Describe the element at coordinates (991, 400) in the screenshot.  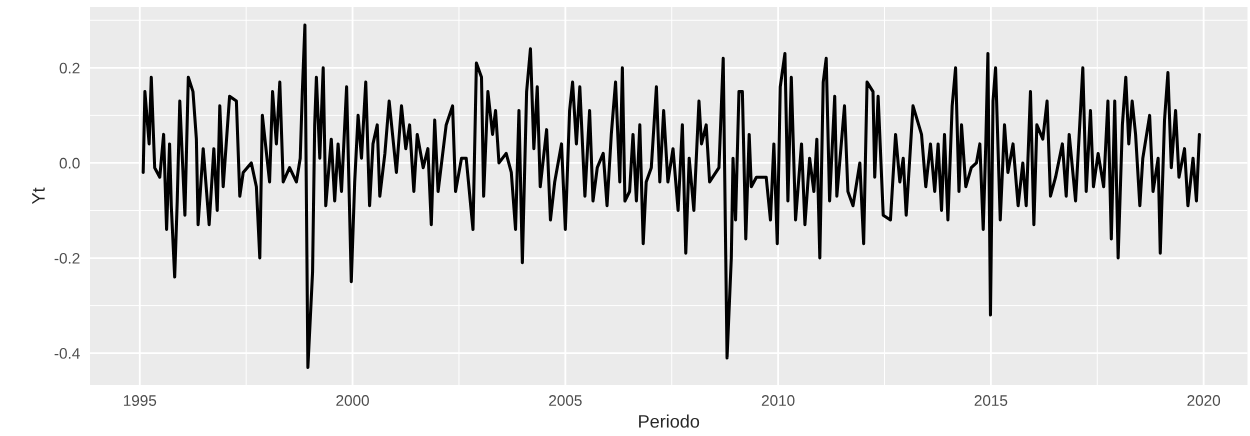
I see `x-tick-label: 2015` at that location.